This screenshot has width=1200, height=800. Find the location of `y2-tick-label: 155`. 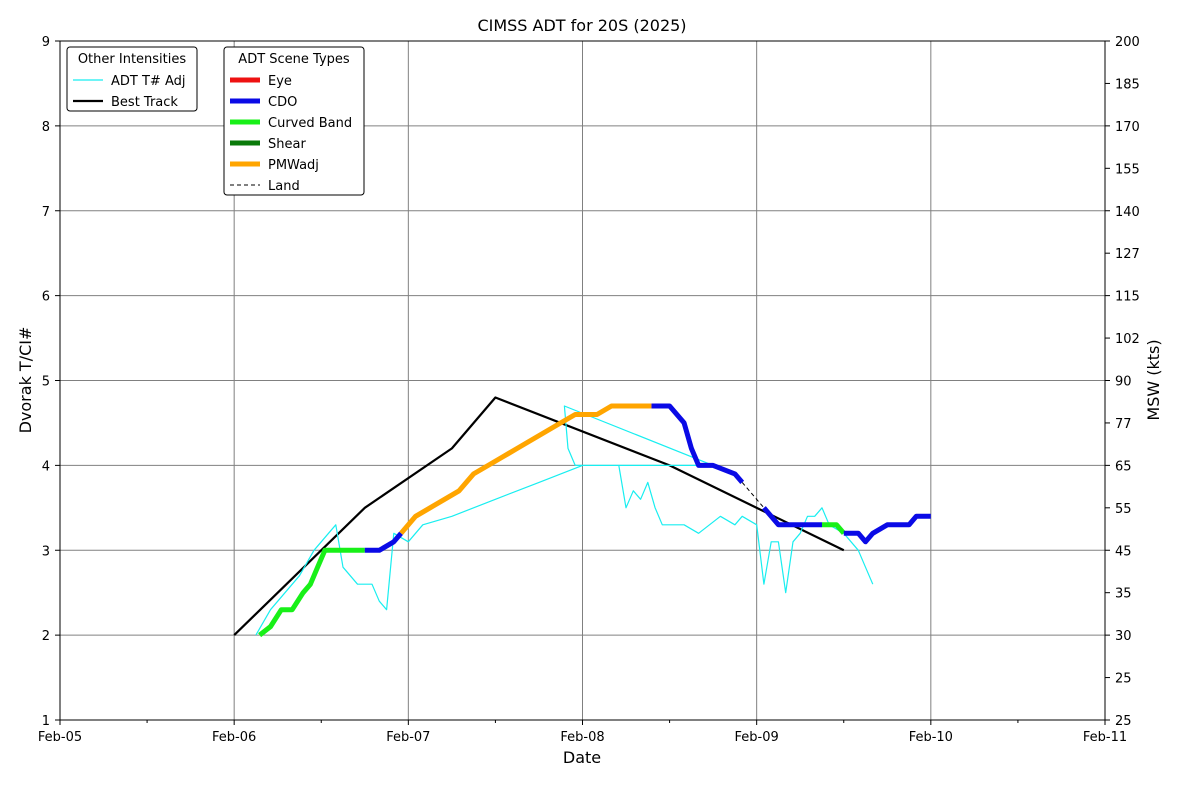

y2-tick-label: 155 is located at coordinates (1127, 169).